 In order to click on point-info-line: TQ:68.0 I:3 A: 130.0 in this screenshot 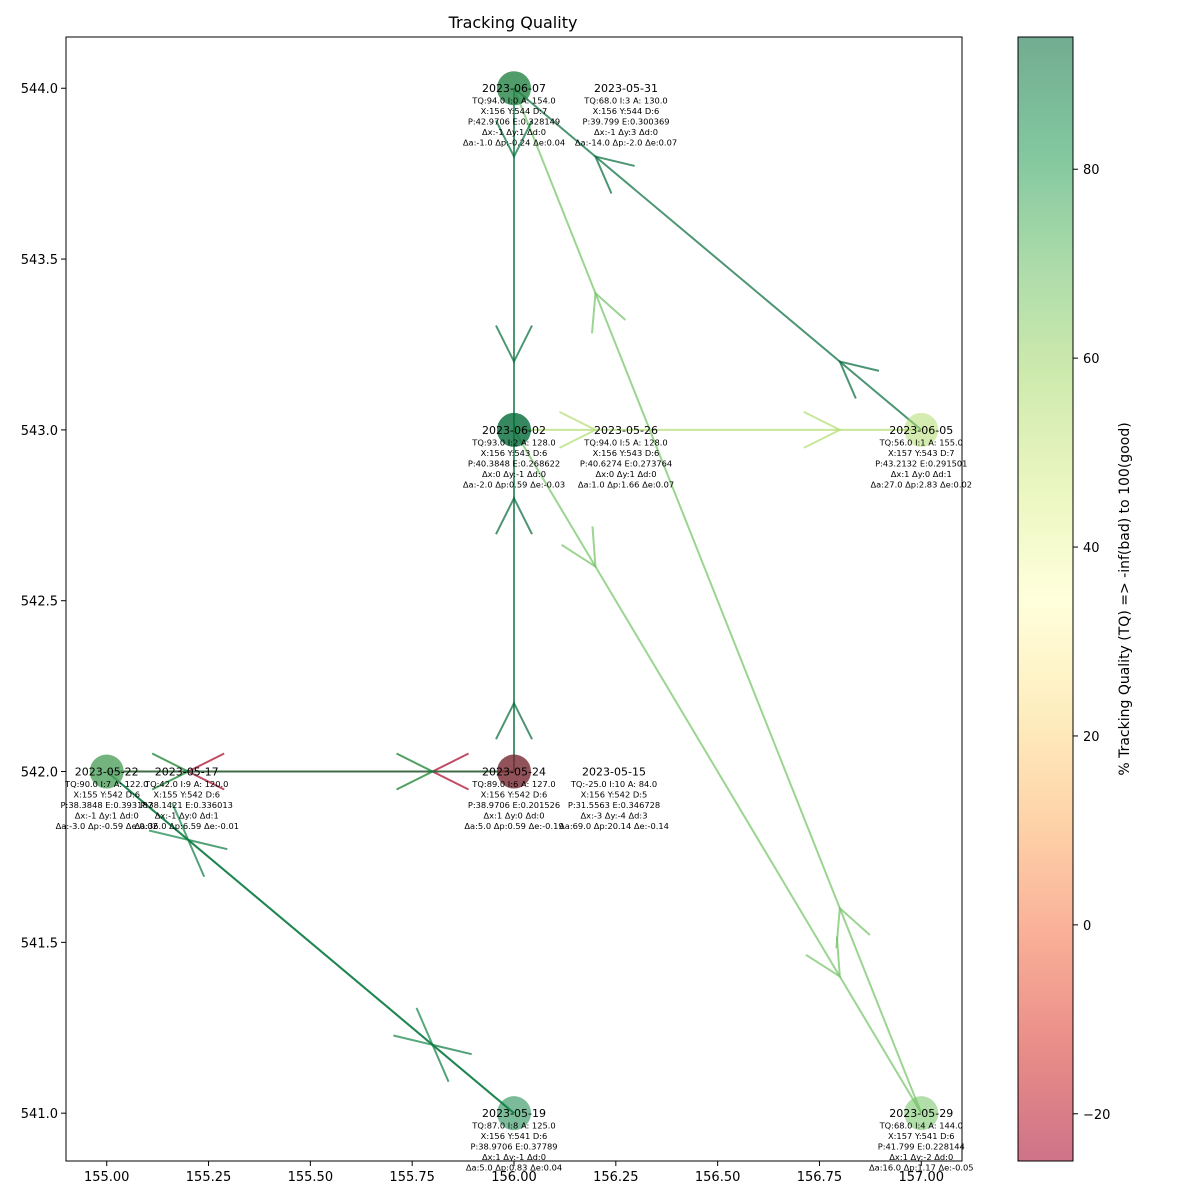, I will do `click(625, 101)`.